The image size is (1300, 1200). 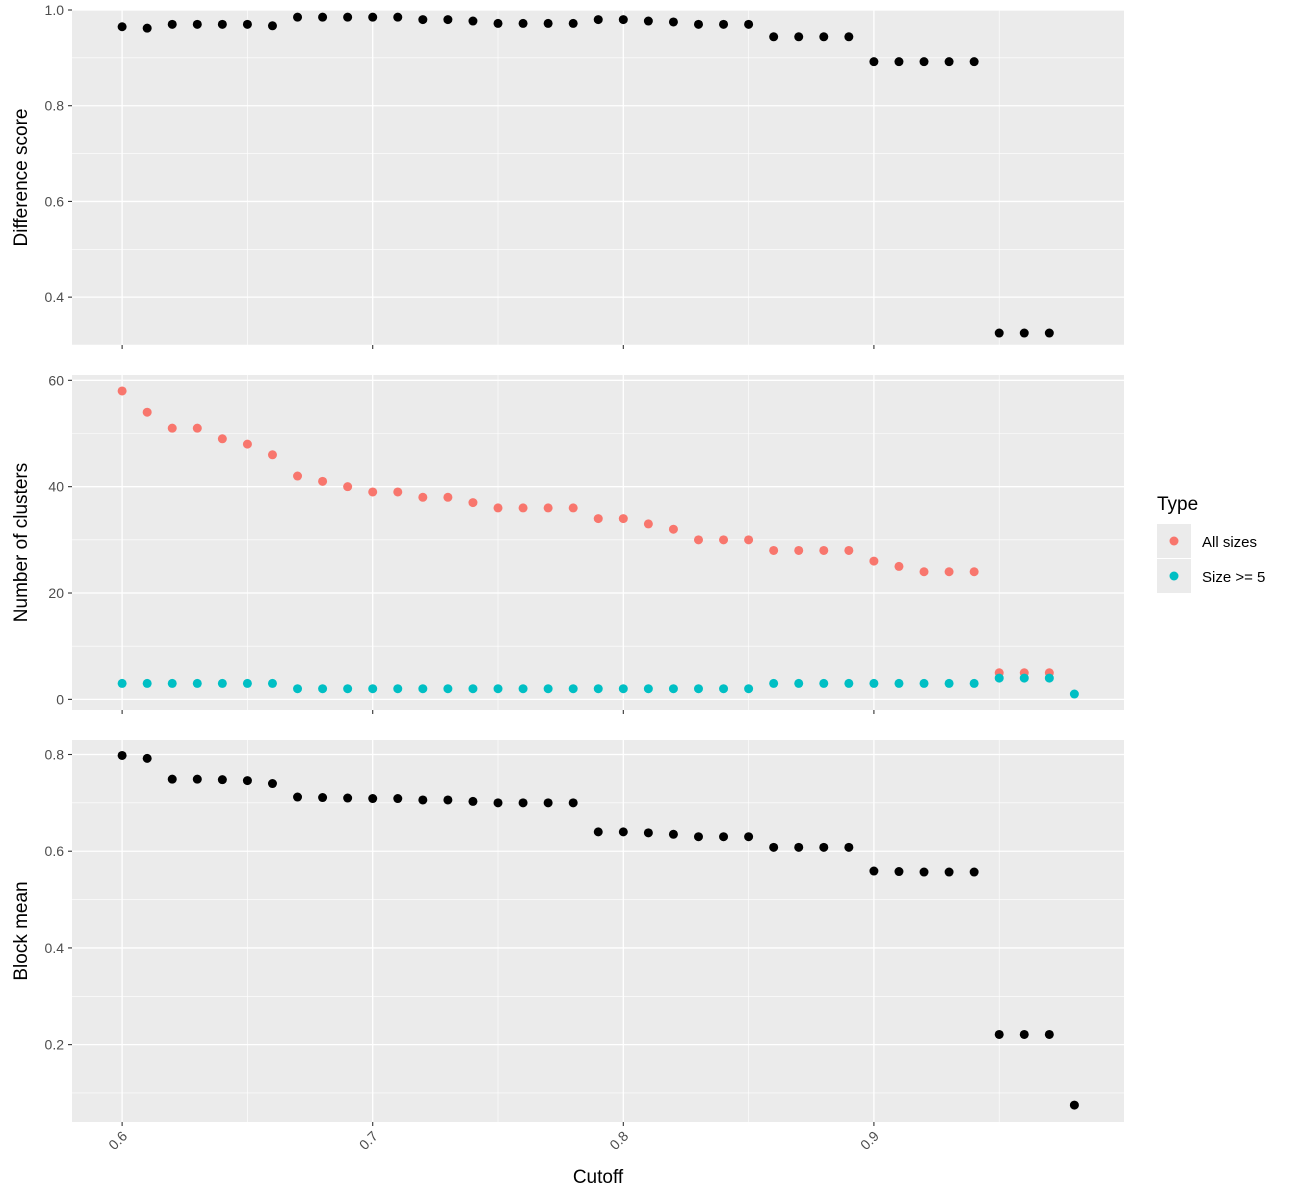 What do you see at coordinates (55, 755) in the screenshot?
I see `block-mean-y-tick-label: 0.8` at bounding box center [55, 755].